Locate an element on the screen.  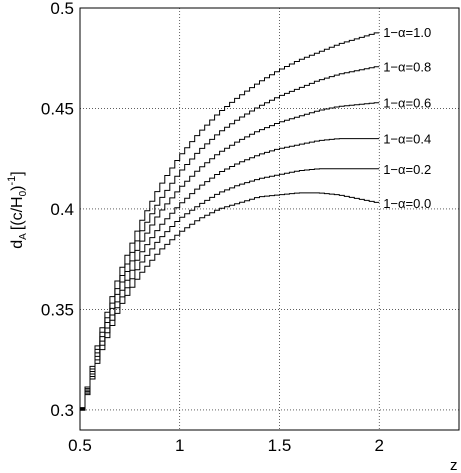
y-tick-label: 0.4 is located at coordinates (62, 209).